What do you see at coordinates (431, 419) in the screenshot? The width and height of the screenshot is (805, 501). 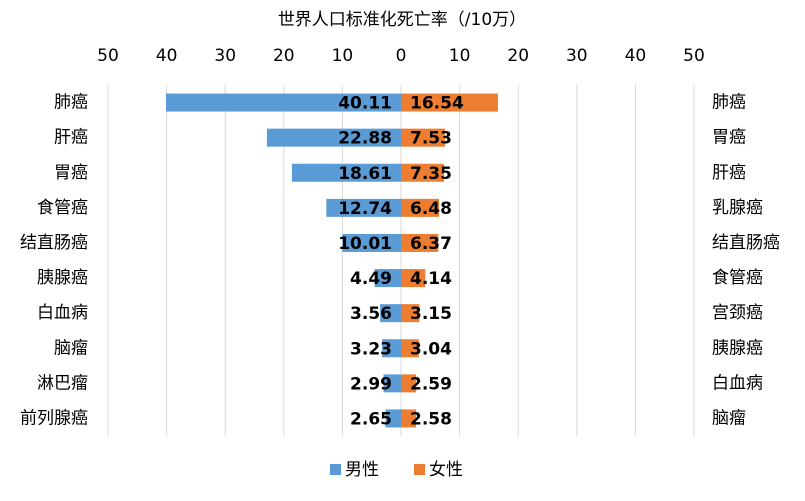 I see `value-label: 2.58` at bounding box center [431, 419].